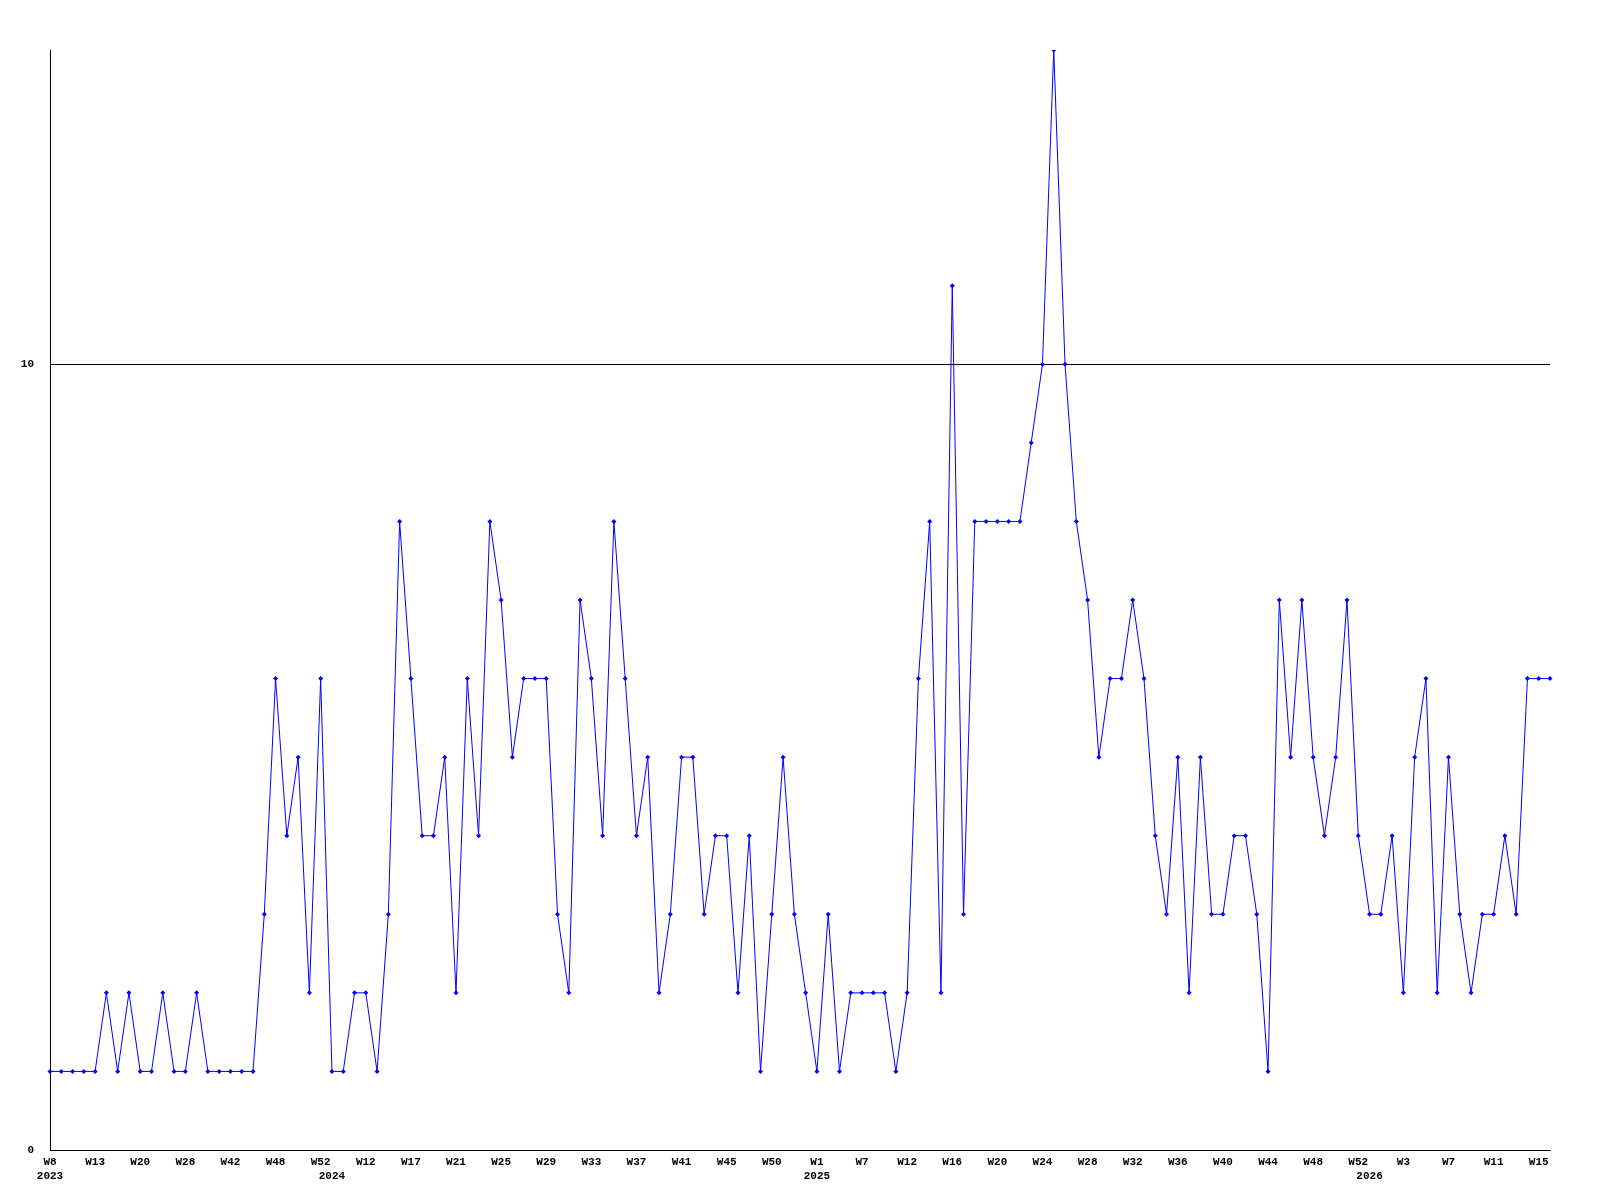 The height and width of the screenshot is (1200, 1600). Describe the element at coordinates (1493, 1162) in the screenshot. I see `x-tick-label: W11` at that location.